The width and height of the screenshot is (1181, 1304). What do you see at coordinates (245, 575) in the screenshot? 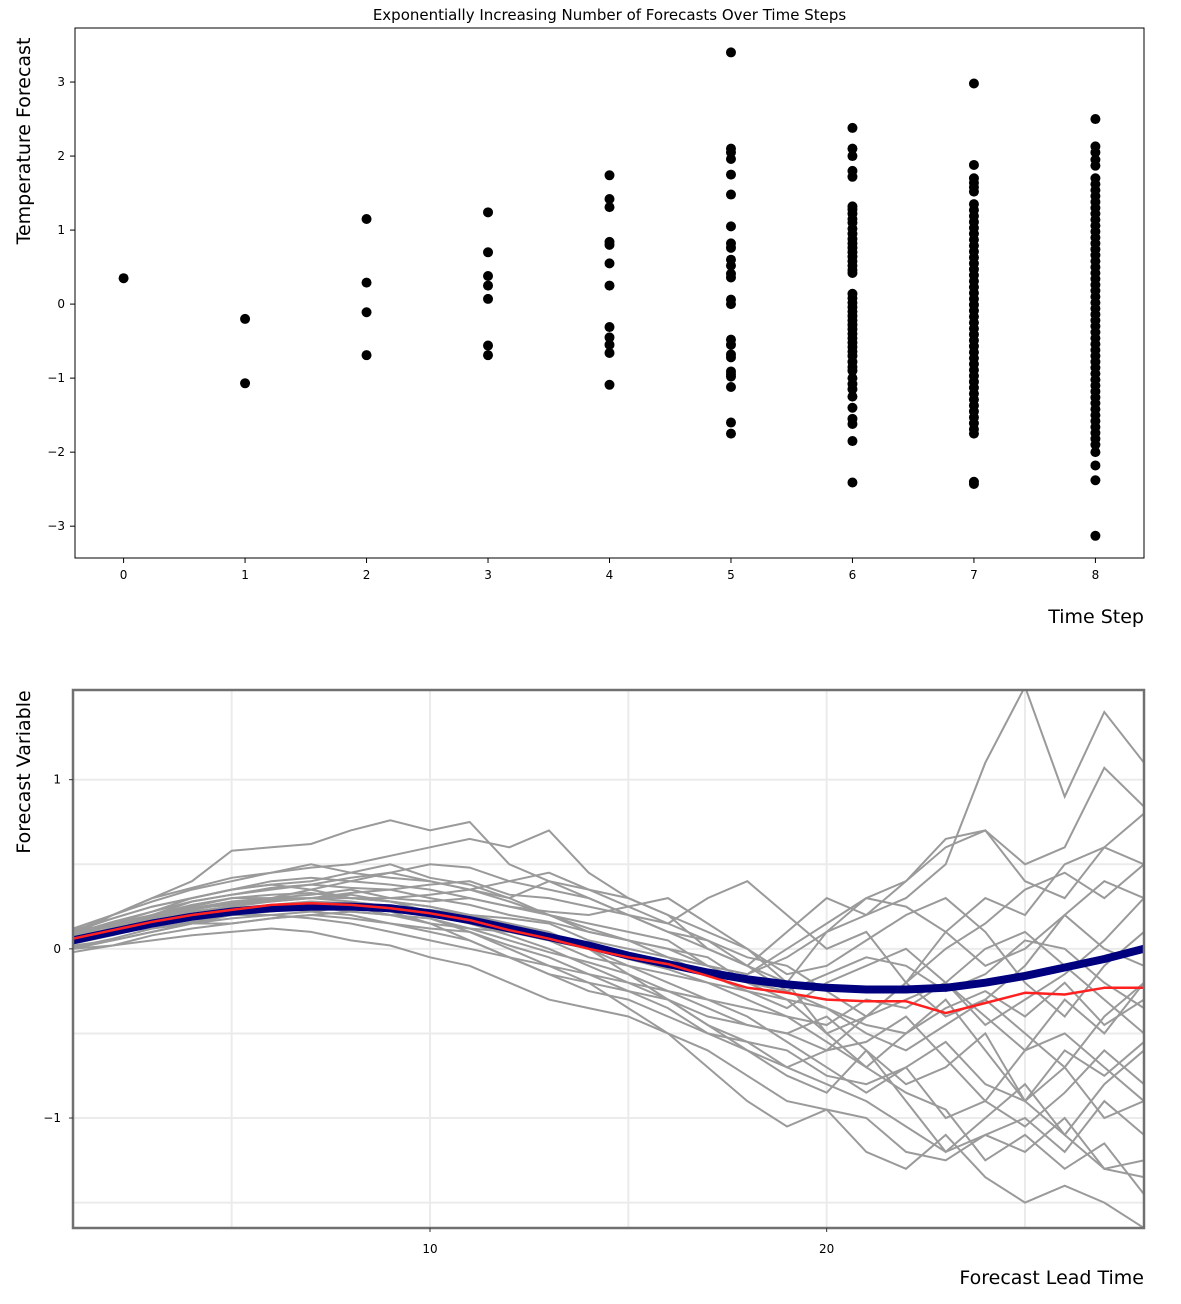
I see `x-tick-label: 1` at bounding box center [245, 575].